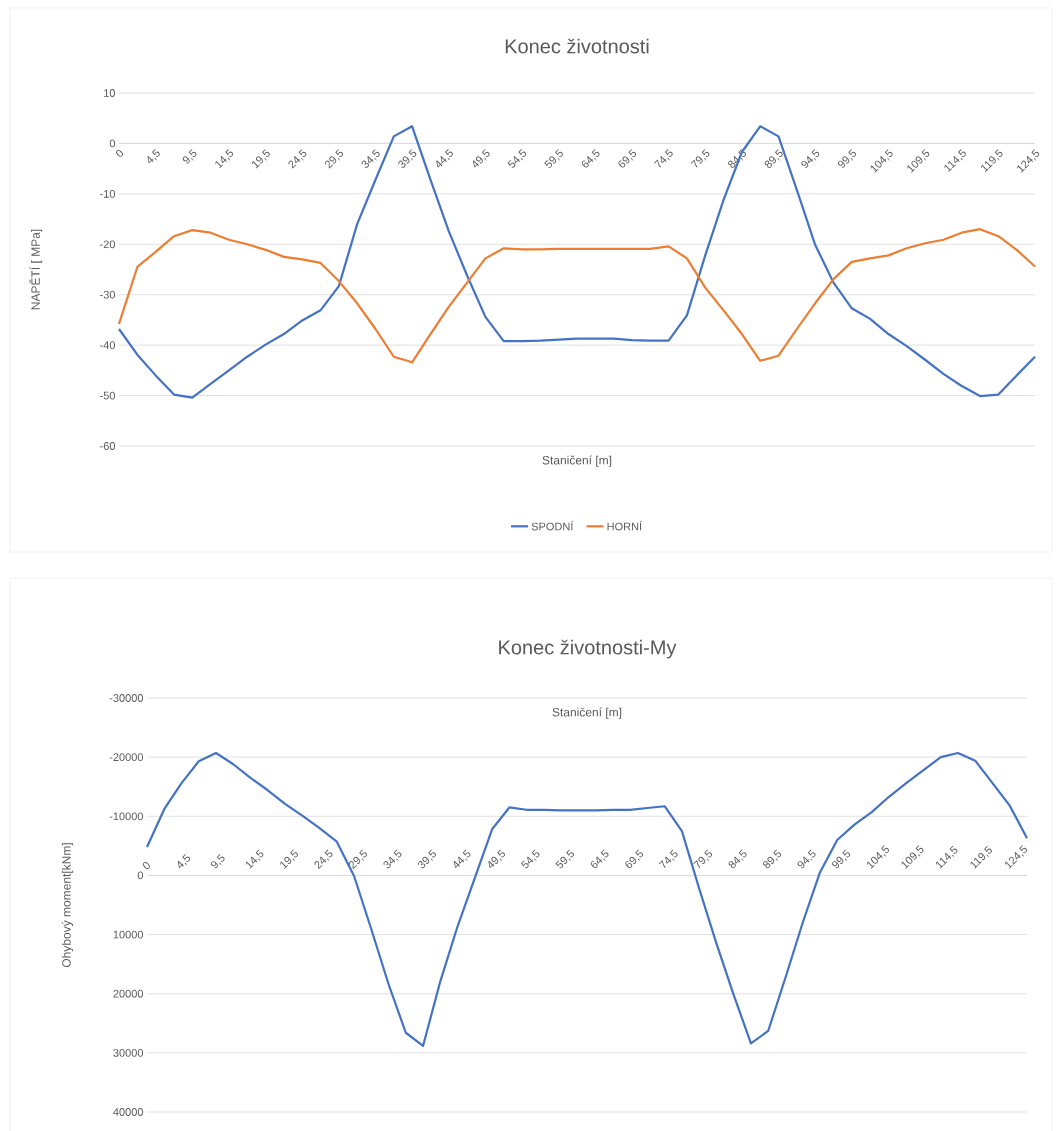  Describe the element at coordinates (108, 345) in the screenshot. I see `y-tick-label: -40` at that location.